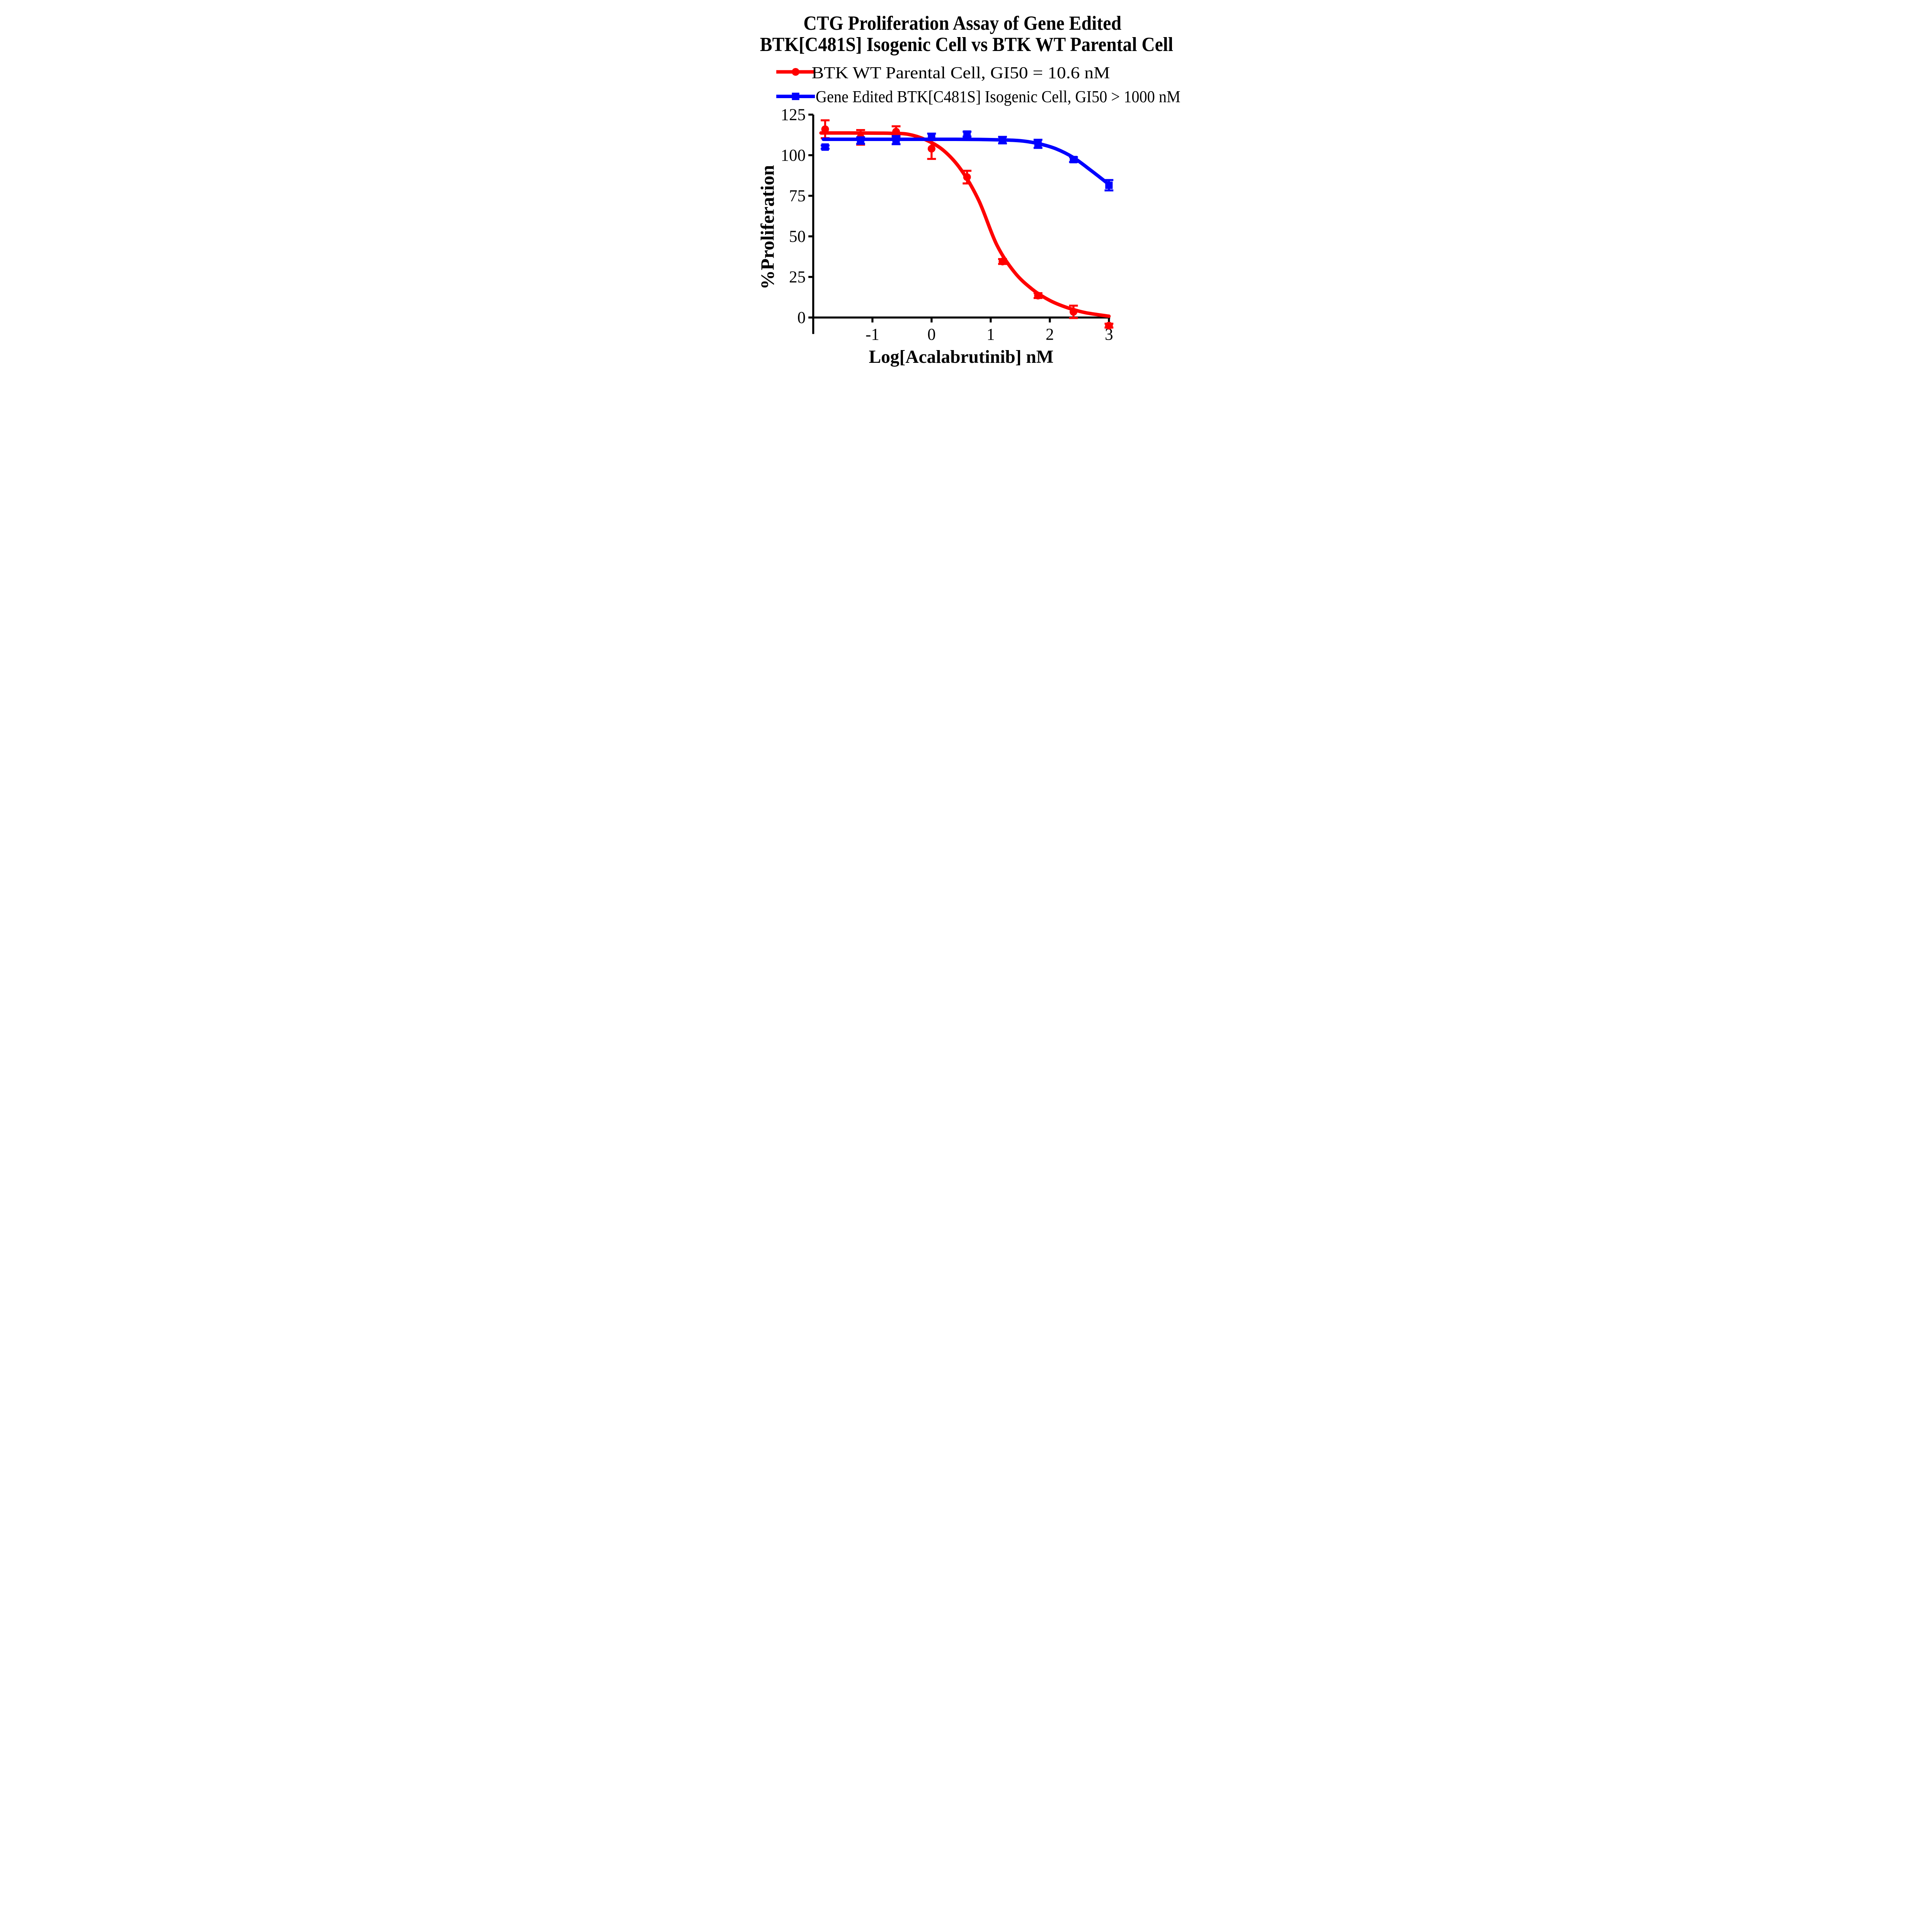 The height and width of the screenshot is (1908, 1932). I want to click on y-tick-label: 50, so click(798, 237).